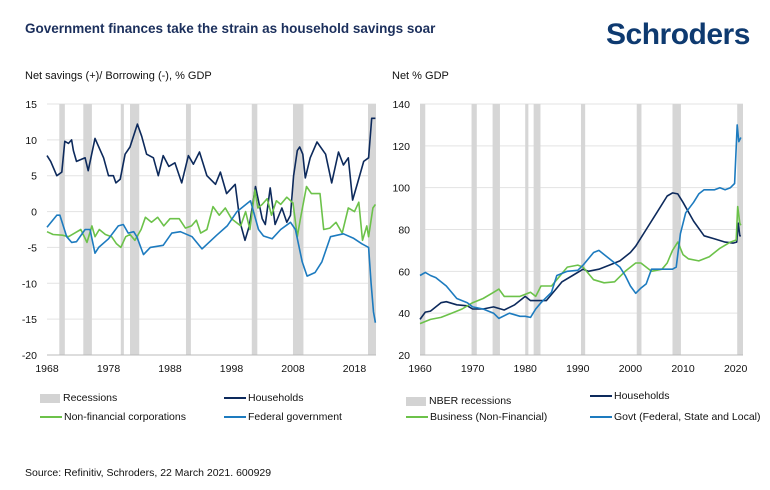 The height and width of the screenshot is (490, 770). I want to click on legend-label: Non-financial corporations, so click(125, 417).